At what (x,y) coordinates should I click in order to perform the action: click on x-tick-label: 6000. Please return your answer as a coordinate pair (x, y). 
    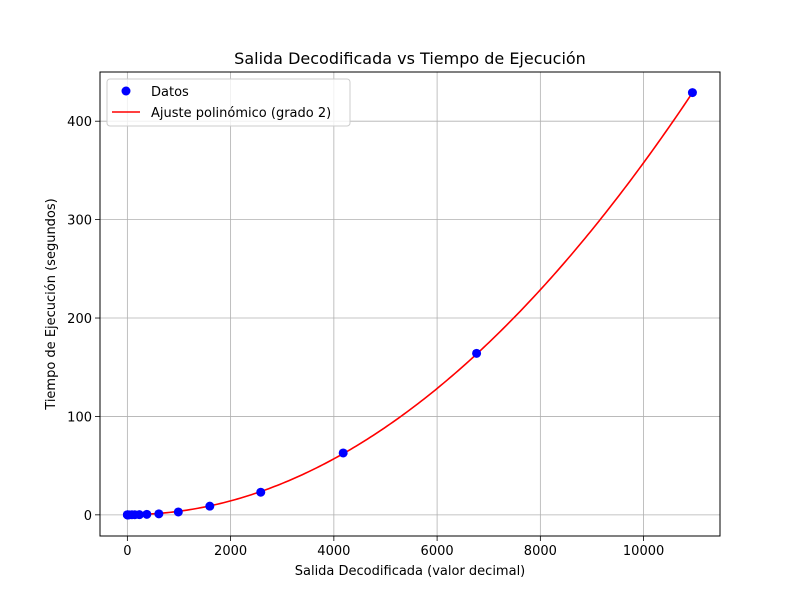
    Looking at the image, I should click on (437, 551).